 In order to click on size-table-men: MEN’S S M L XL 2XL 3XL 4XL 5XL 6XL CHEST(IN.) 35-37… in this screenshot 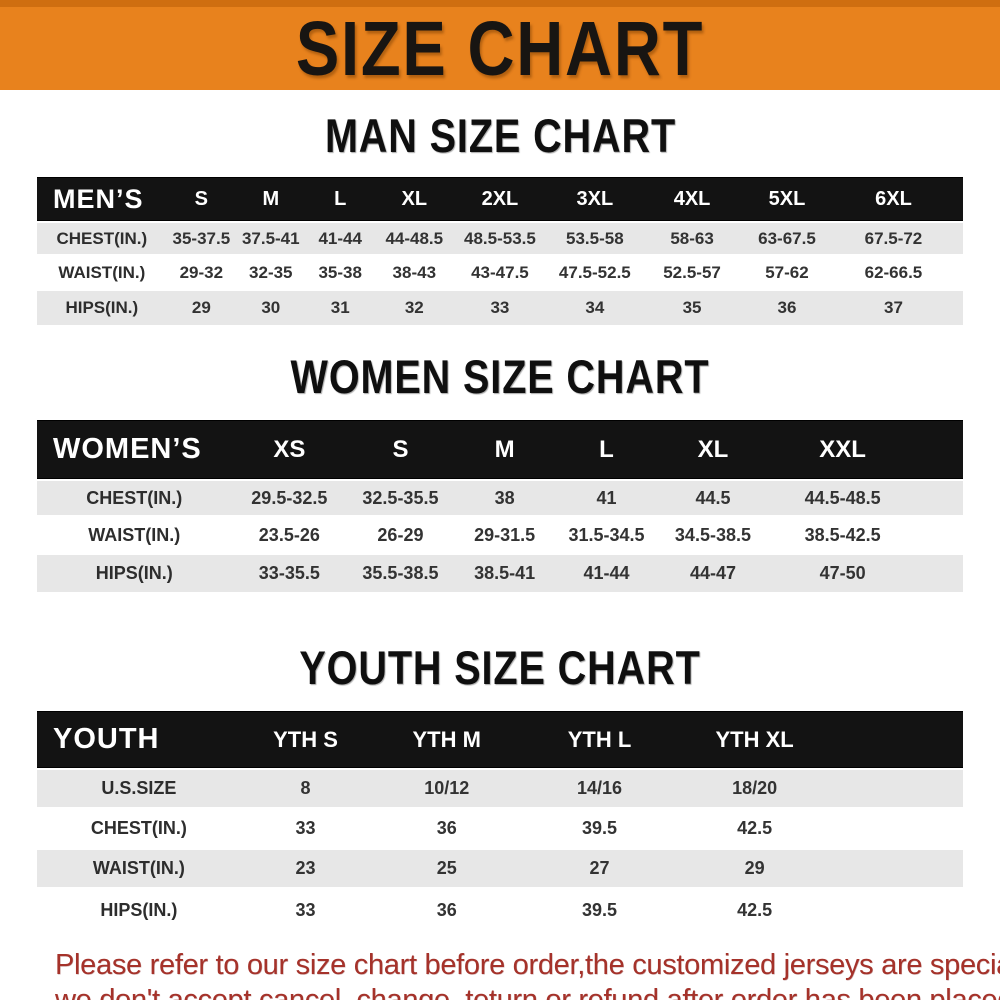, I will do `click(500, 251)`.